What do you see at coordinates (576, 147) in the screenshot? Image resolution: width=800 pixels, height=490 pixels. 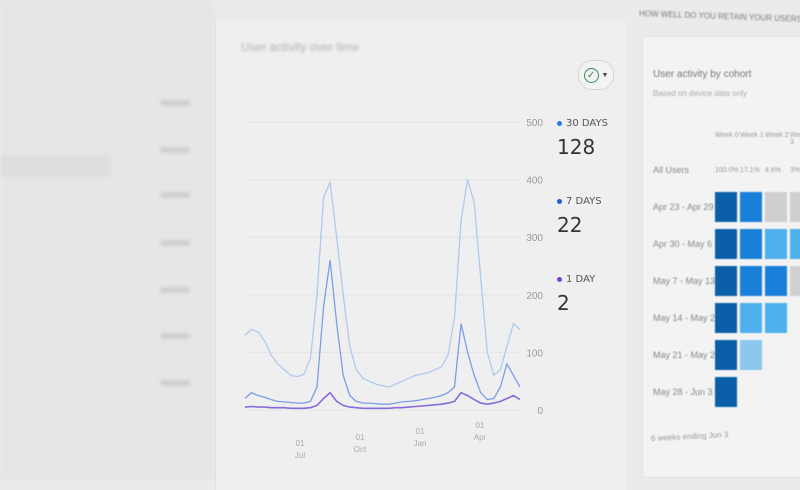 I see `legend-value: 128` at bounding box center [576, 147].